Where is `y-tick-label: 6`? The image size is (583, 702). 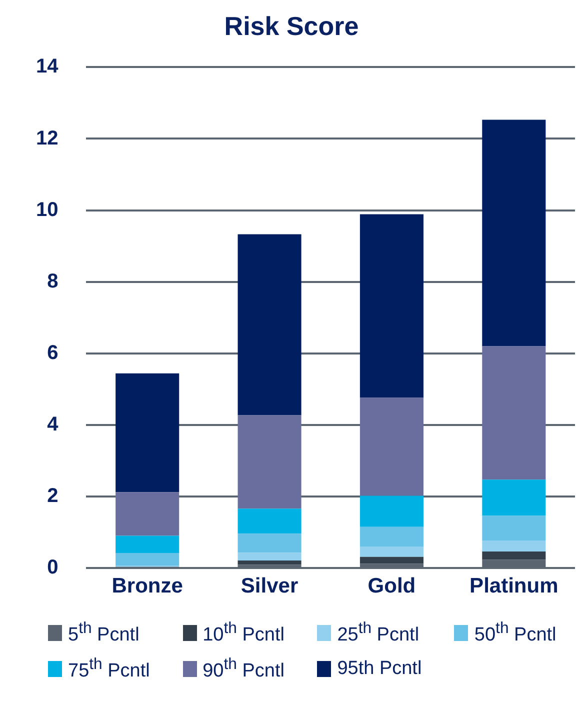
y-tick-label: 6 is located at coordinates (52, 353).